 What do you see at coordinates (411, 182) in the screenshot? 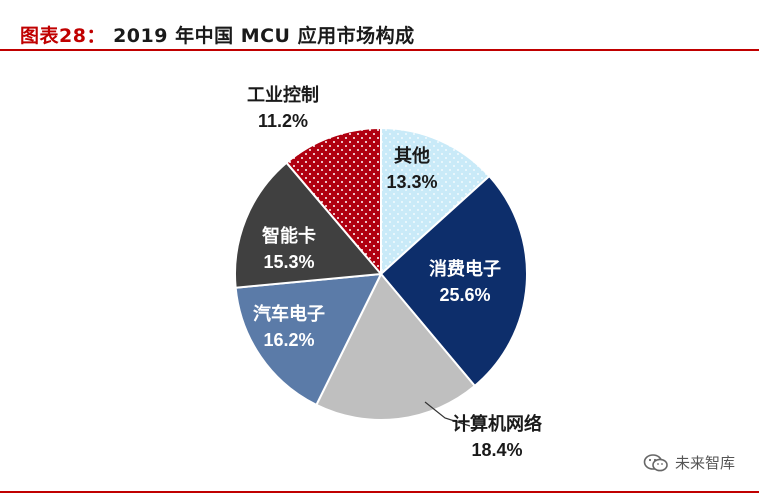
I see `slice-value-label: 13.3%` at bounding box center [411, 182].